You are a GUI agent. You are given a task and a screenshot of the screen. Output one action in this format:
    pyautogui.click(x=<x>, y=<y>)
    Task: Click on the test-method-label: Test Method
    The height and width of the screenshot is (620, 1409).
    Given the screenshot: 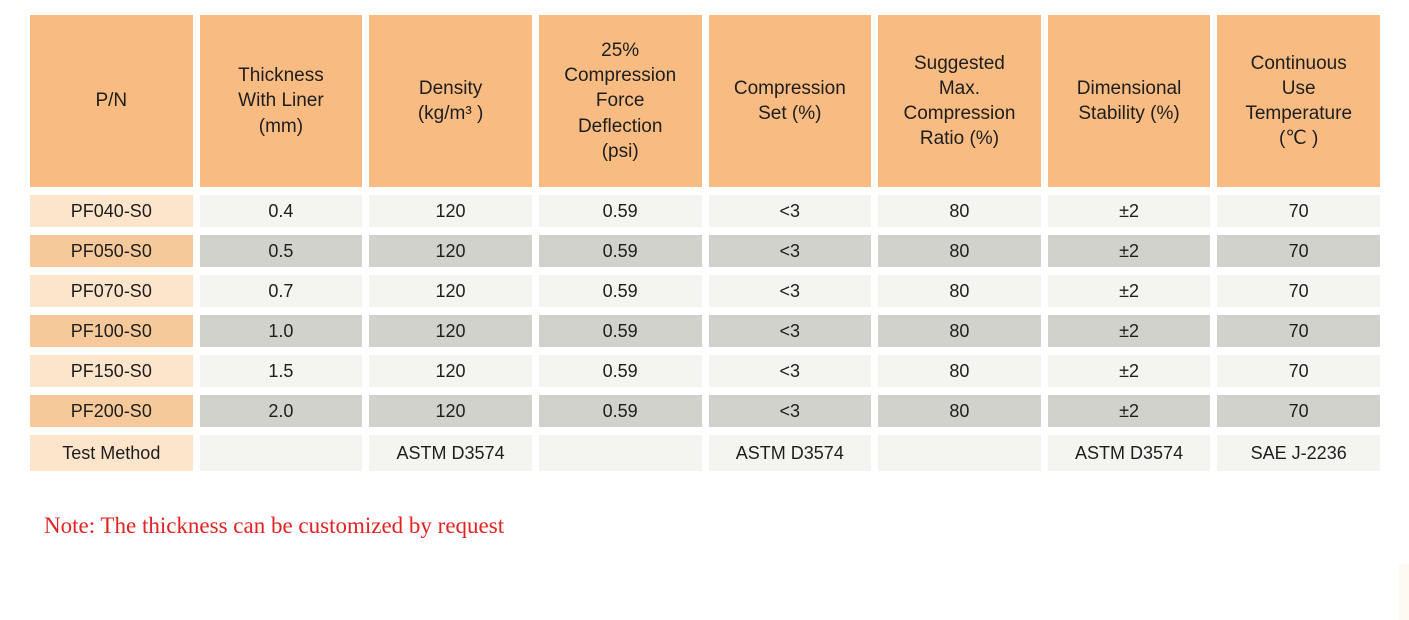 What is the action you would take?
    pyautogui.click(x=111, y=453)
    